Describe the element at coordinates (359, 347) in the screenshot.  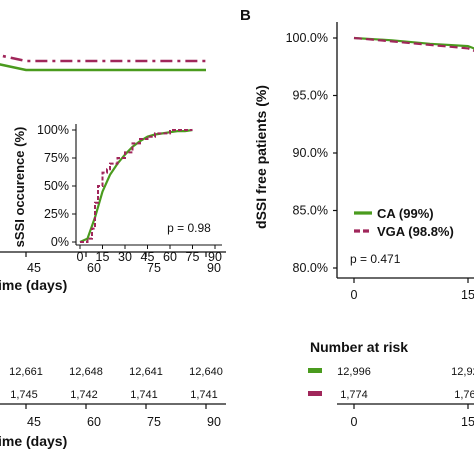
I see `panel-b-risk-title: Number at risk` at that location.